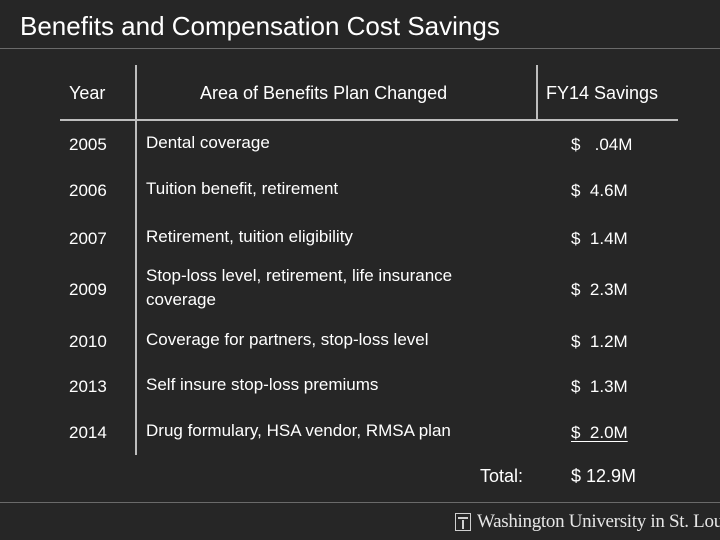  Describe the element at coordinates (181, 299) in the screenshot. I see `row-area: coverage` at that location.